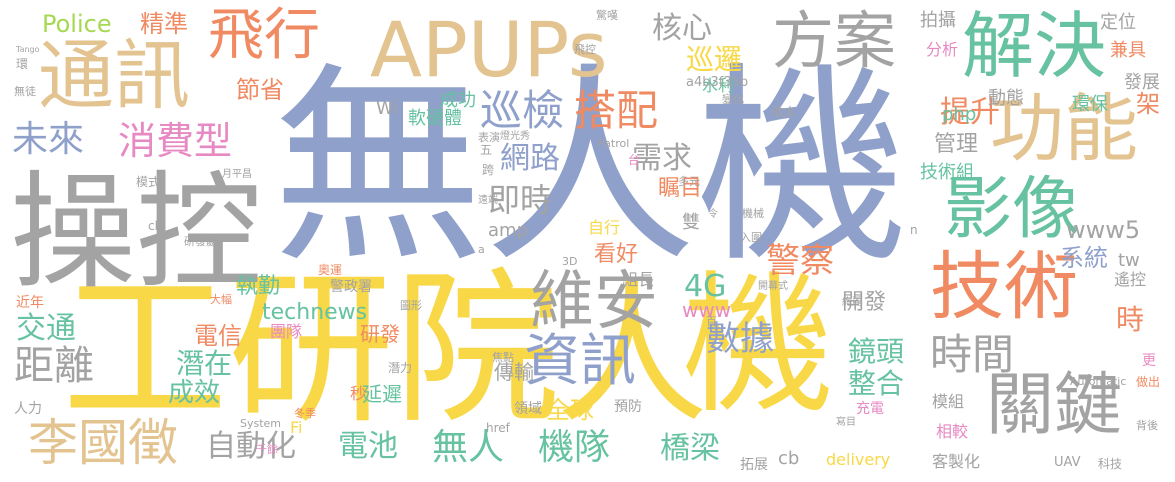  What do you see at coordinates (411, 305) in the screenshot?
I see `word-tuxing: 圖形` at bounding box center [411, 305].